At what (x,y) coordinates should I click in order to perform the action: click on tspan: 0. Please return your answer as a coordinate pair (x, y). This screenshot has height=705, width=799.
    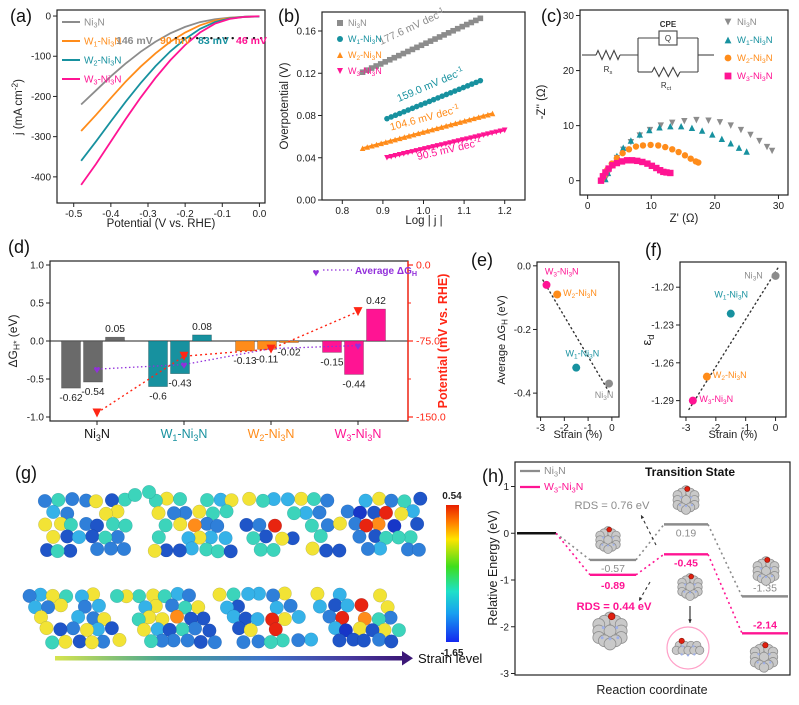
    Looking at the image, I should click on (776, 428).